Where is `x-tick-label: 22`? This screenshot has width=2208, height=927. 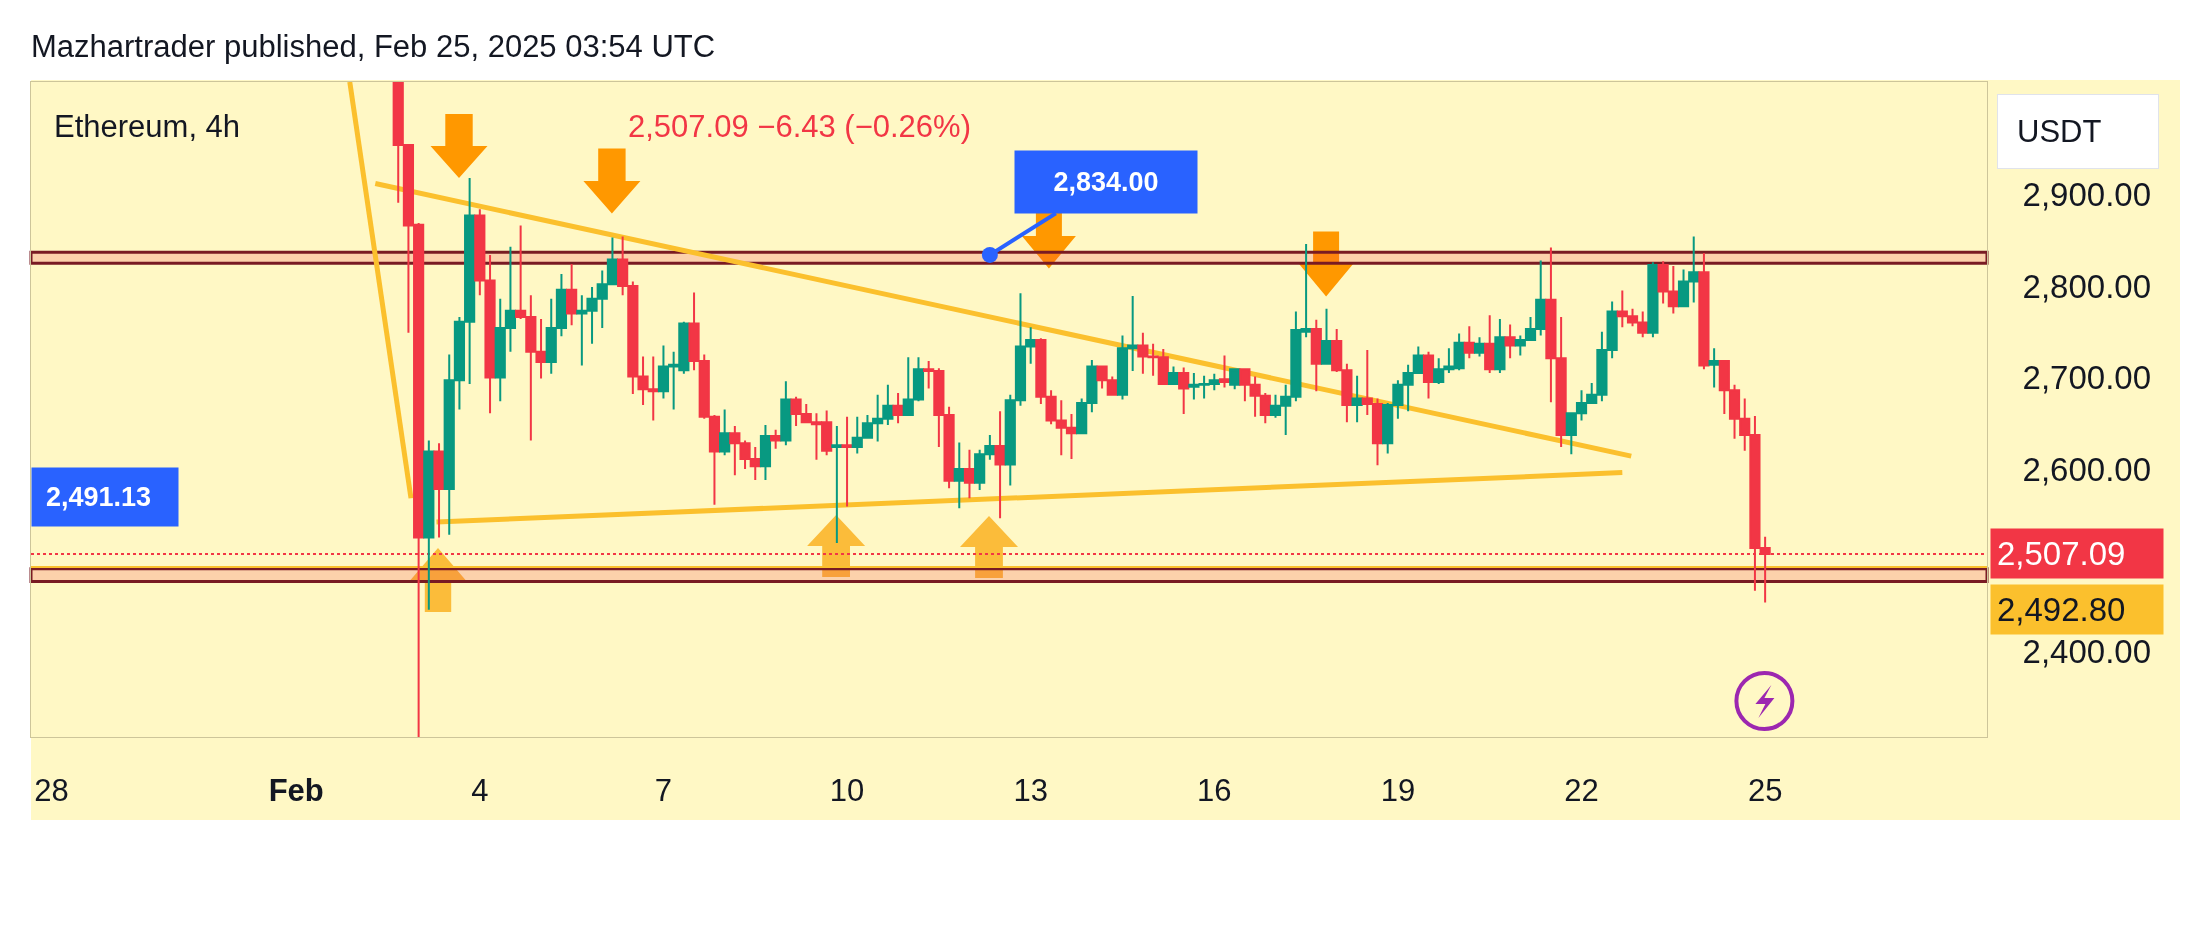 x-tick-label: 22 is located at coordinates (1581, 791).